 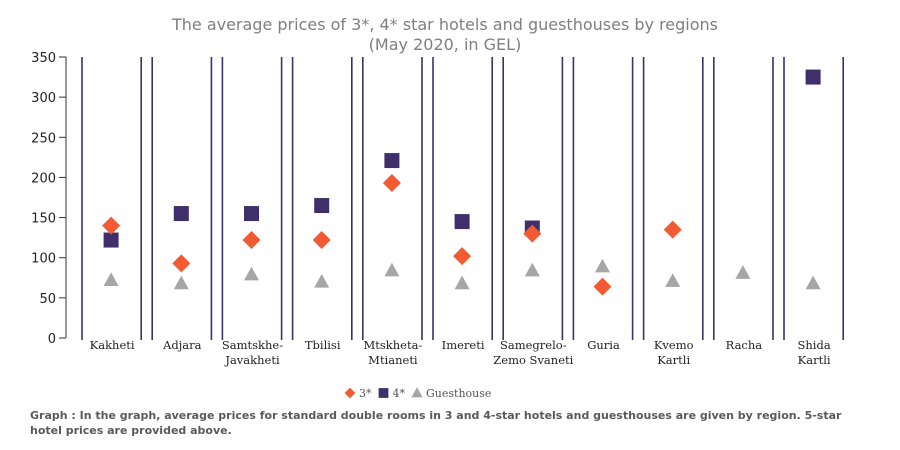 What do you see at coordinates (52, 339) in the screenshot?
I see `y-tick-label: 0` at bounding box center [52, 339].